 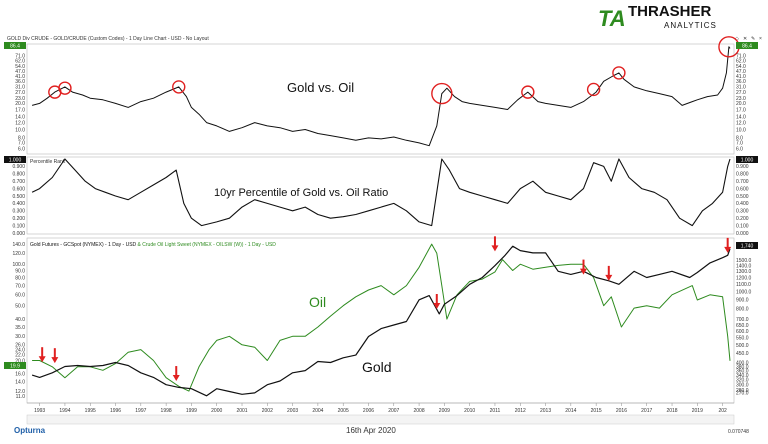 What do you see at coordinates (742, 167) in the screenshot?
I see `panel2-ytick-right: 0.900` at bounding box center [742, 167].